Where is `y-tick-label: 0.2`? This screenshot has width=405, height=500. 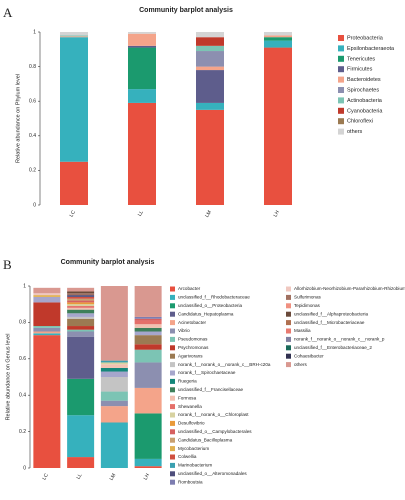
y-tick-label: 0.2 is located at coordinates (32, 171).